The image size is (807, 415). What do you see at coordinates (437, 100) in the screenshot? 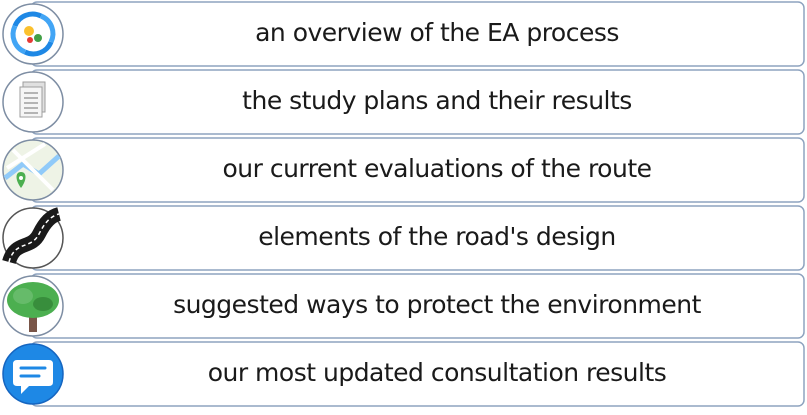
I see `topic-label: the study plans and their results` at bounding box center [437, 100].